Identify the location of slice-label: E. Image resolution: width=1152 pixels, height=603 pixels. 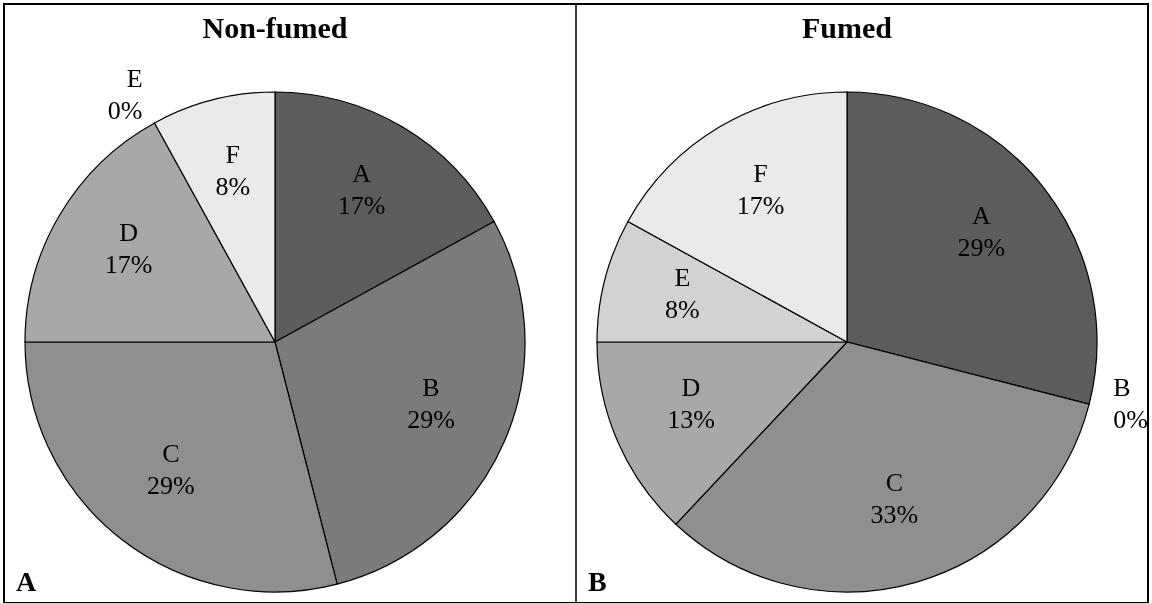
(682, 277).